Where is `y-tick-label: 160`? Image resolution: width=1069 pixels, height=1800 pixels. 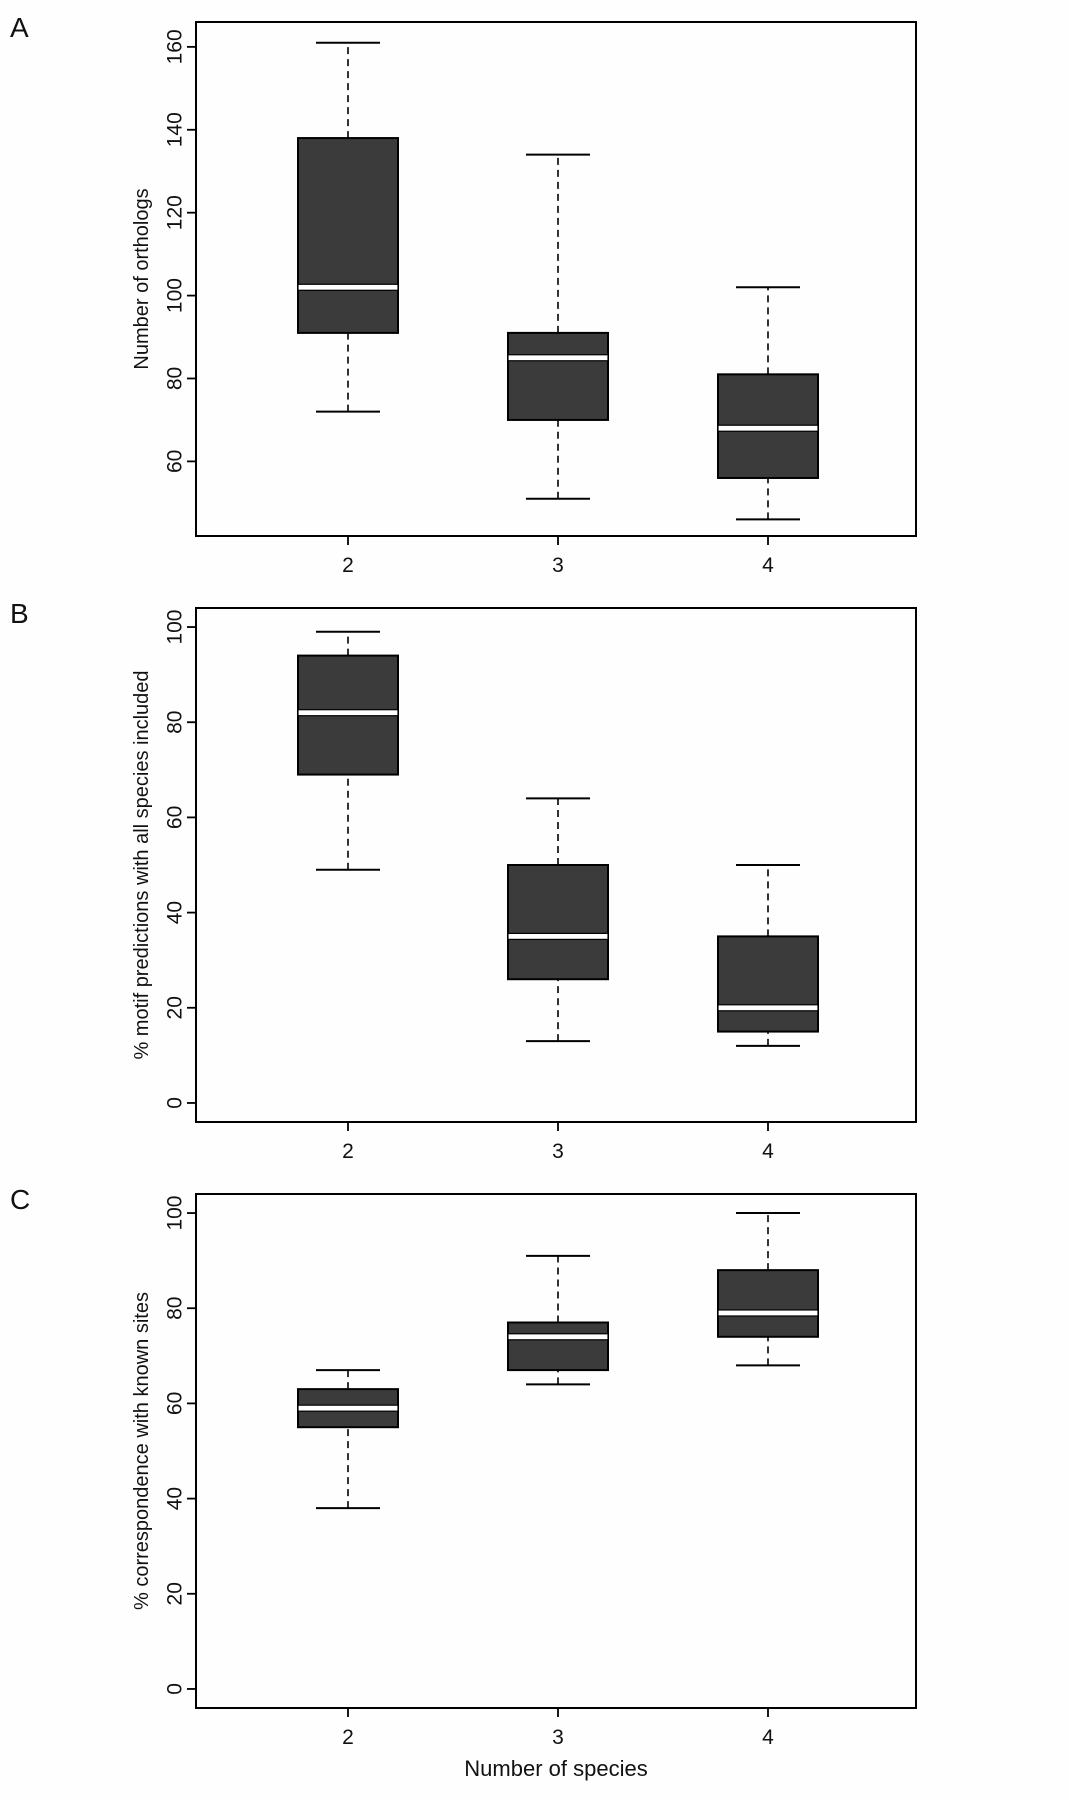 y-tick-label: 160 is located at coordinates (174, 46).